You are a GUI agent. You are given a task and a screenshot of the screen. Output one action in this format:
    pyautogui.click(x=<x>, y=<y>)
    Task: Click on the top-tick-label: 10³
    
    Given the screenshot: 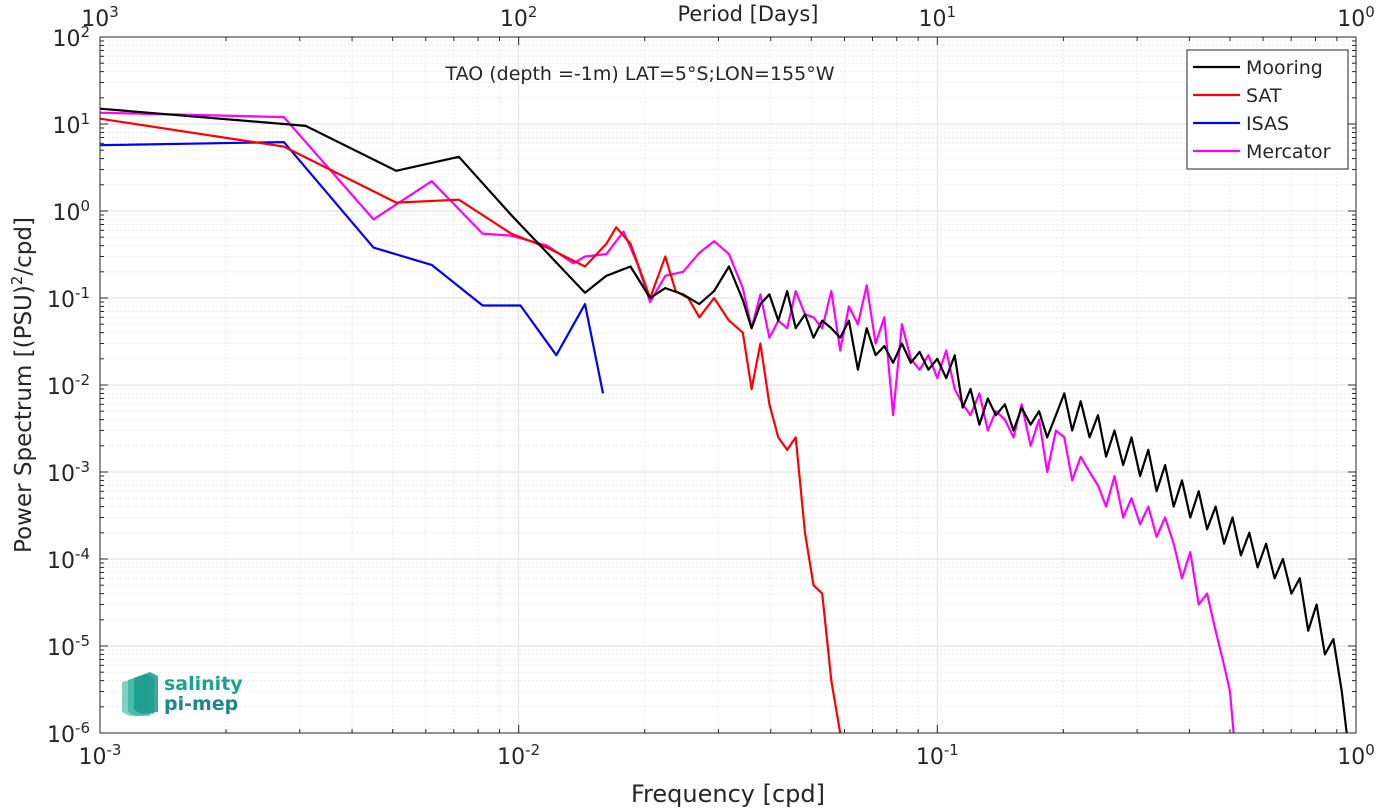 What is the action you would take?
    pyautogui.click(x=100, y=17)
    